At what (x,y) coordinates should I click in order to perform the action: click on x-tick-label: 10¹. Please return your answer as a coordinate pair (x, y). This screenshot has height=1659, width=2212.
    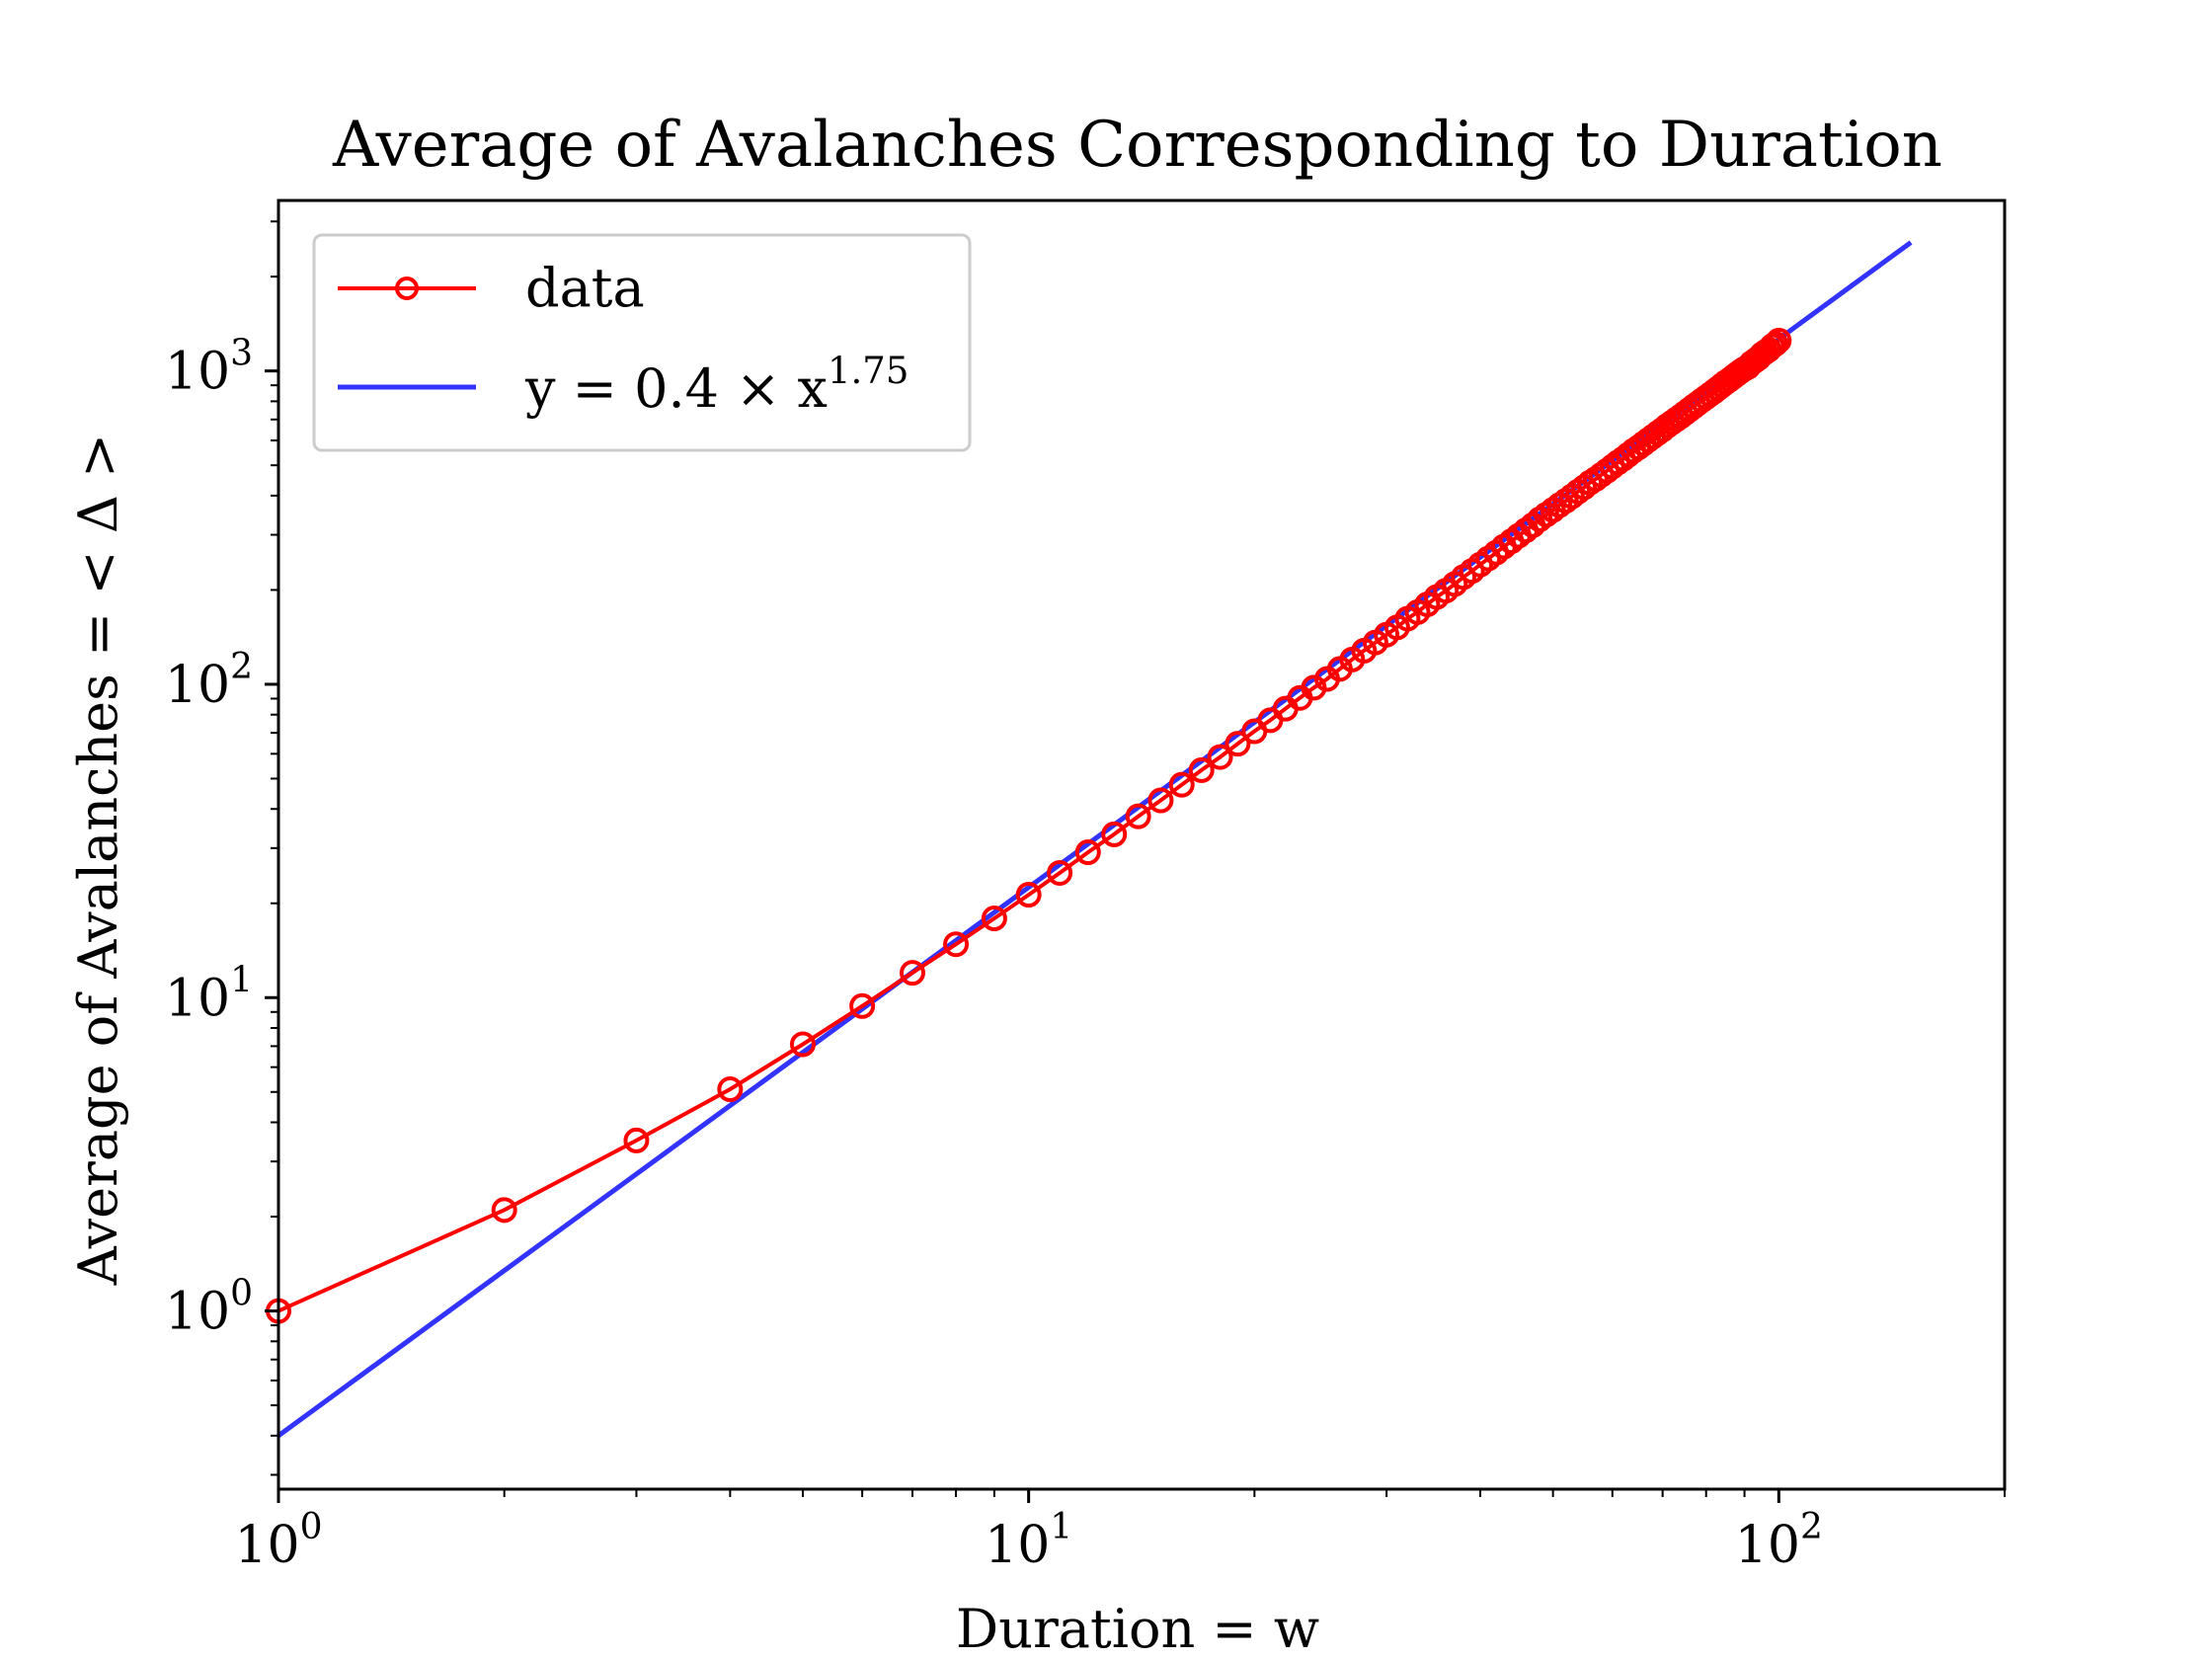
    Looking at the image, I should click on (1028, 1541).